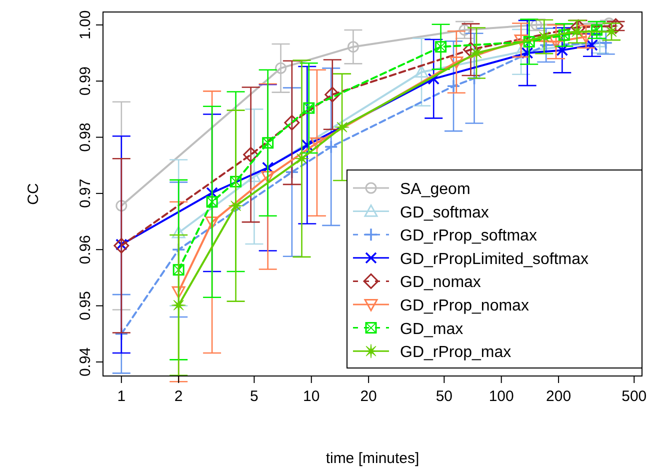 The width and height of the screenshot is (650, 472). I want to click on x-axis-title: time [minutes], so click(373, 458).